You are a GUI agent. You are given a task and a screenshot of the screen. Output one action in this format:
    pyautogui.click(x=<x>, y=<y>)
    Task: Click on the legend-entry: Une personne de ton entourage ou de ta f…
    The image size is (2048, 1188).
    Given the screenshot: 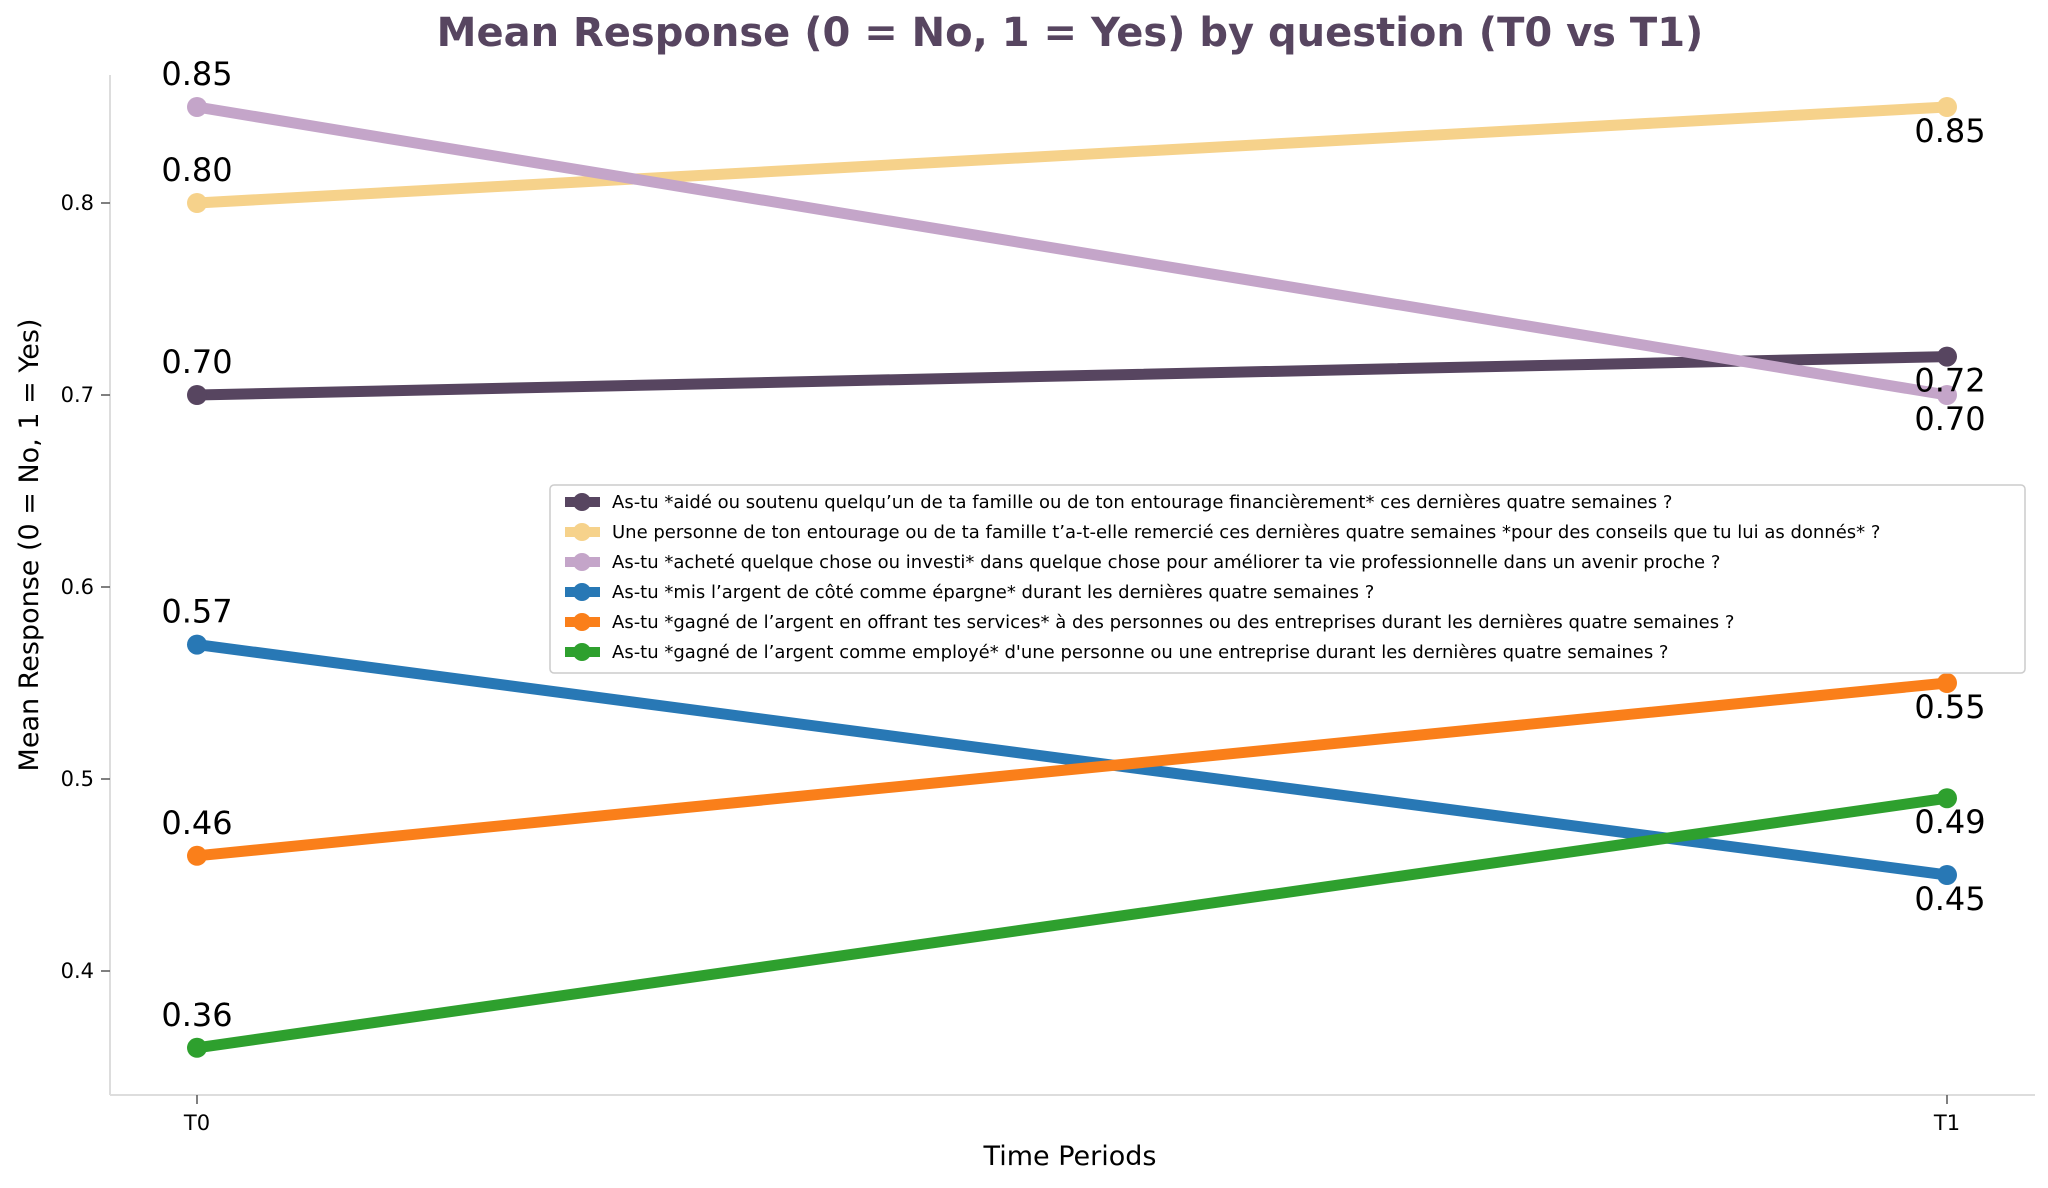 What is the action you would take?
    pyautogui.click(x=1222, y=532)
    